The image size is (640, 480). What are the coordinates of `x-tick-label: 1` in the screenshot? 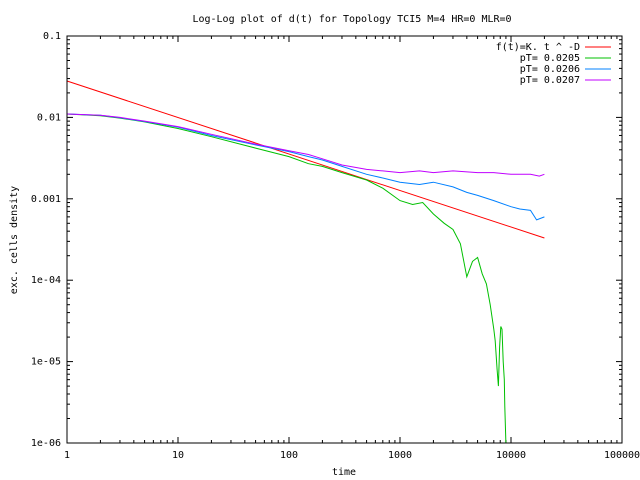 It's located at (67, 455).